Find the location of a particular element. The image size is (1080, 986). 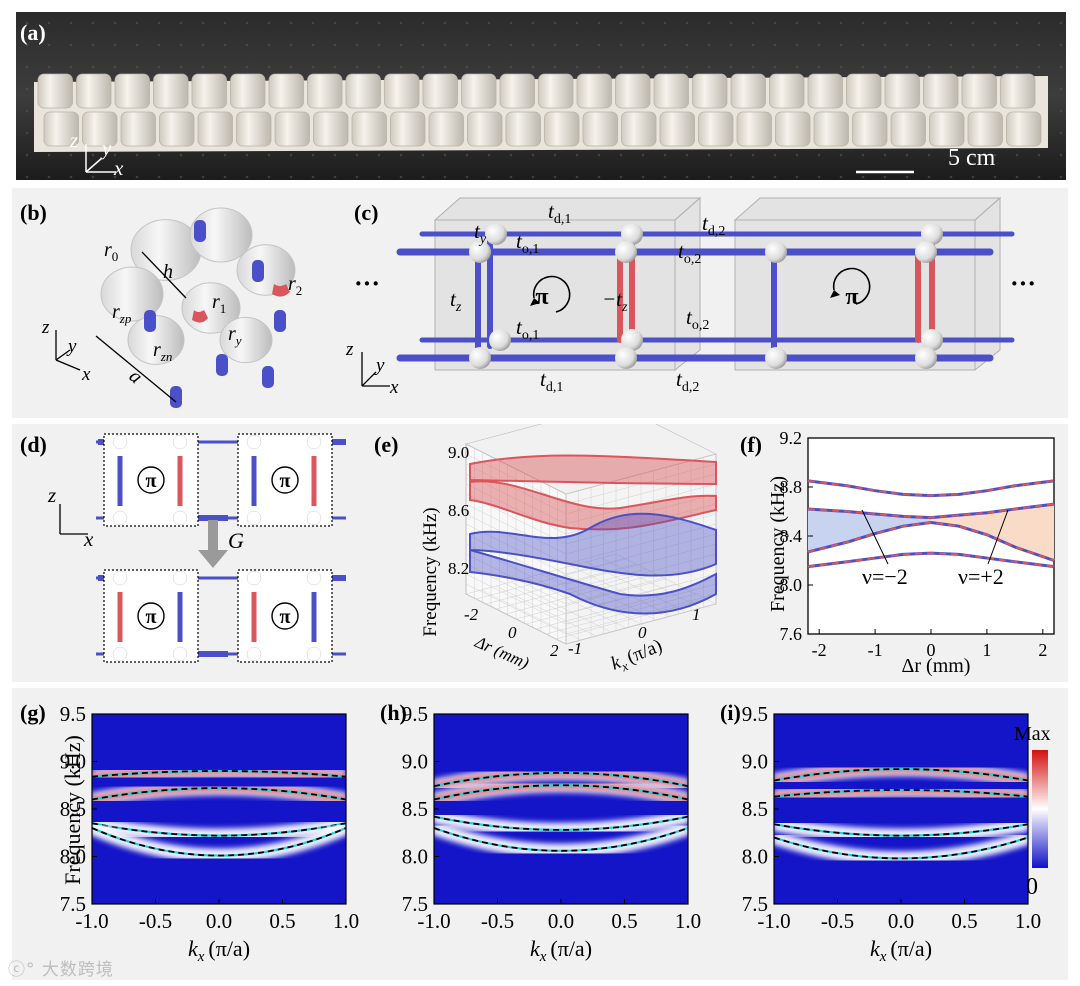

heatmap-ytick-label: 8.5 is located at coordinates (415, 809).